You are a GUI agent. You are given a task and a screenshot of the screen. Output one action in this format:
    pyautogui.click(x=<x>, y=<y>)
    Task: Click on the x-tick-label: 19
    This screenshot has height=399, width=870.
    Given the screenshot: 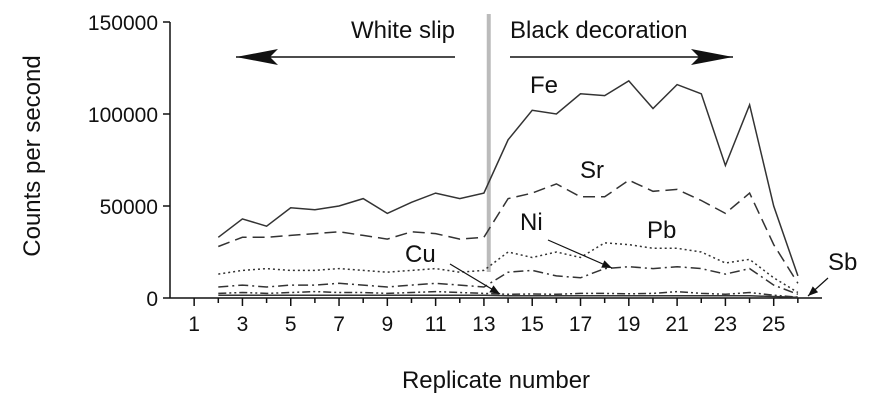 What is the action you would take?
    pyautogui.click(x=628, y=324)
    